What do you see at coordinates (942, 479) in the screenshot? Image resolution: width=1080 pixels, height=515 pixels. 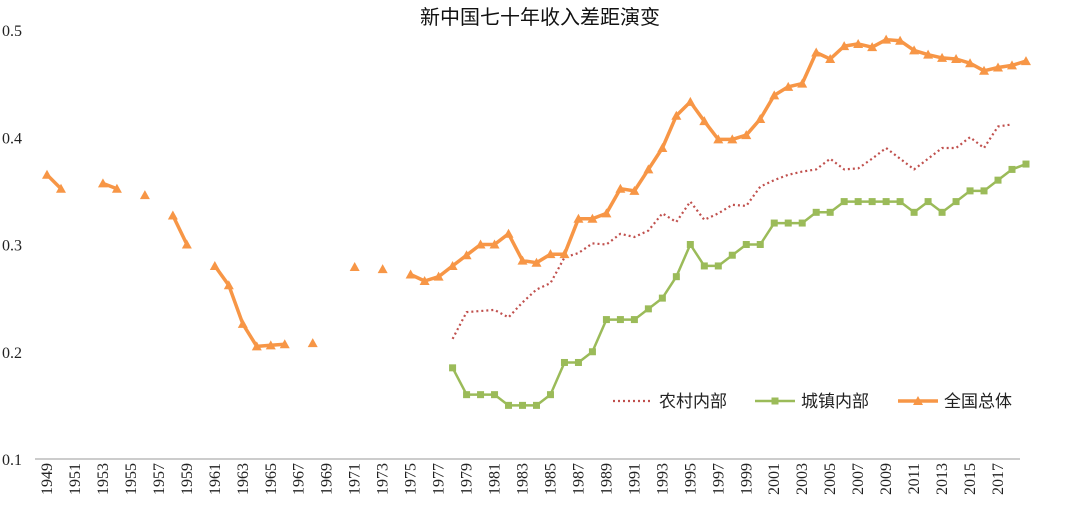 I see `x-tick-label: 2013` at bounding box center [942, 479].